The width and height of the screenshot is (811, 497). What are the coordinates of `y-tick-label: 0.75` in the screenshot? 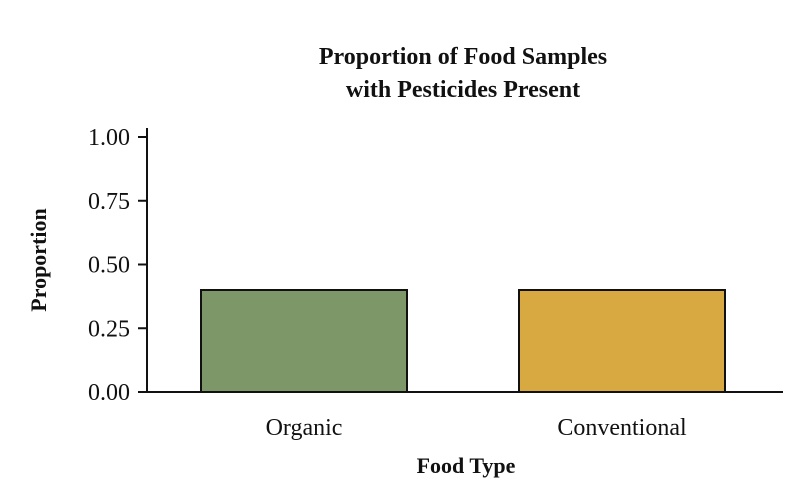 It's located at (109, 202).